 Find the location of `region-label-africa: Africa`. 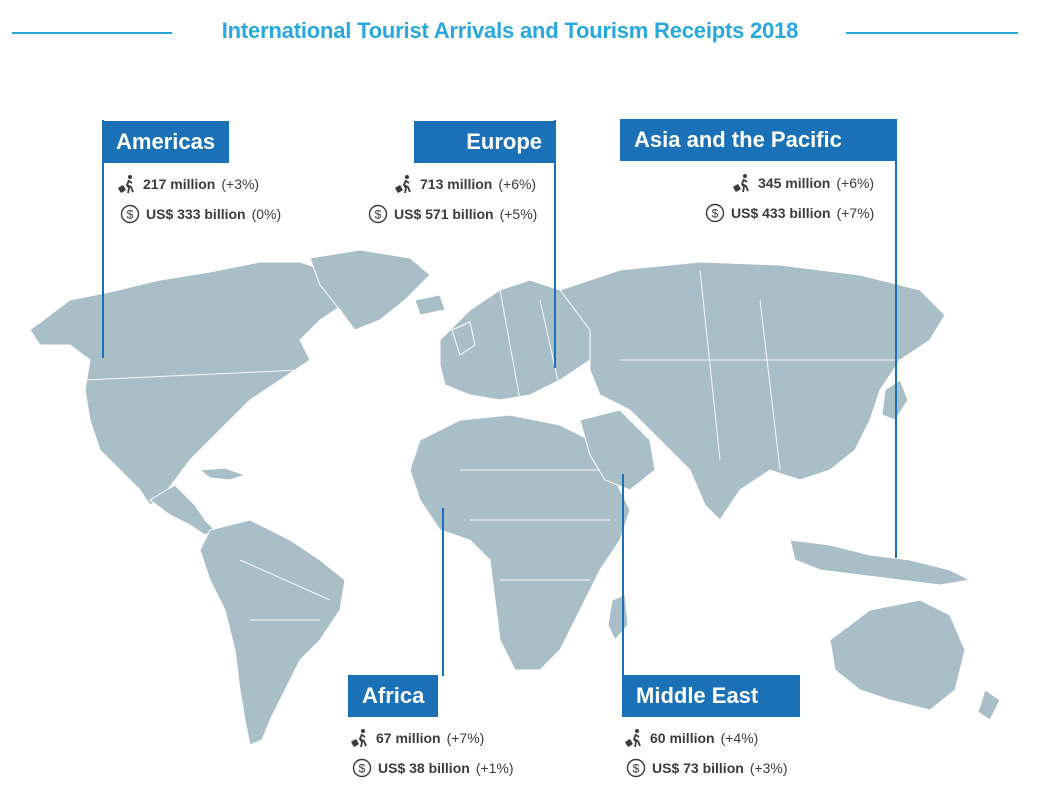

region-label-africa: Africa is located at coordinates (393, 696).